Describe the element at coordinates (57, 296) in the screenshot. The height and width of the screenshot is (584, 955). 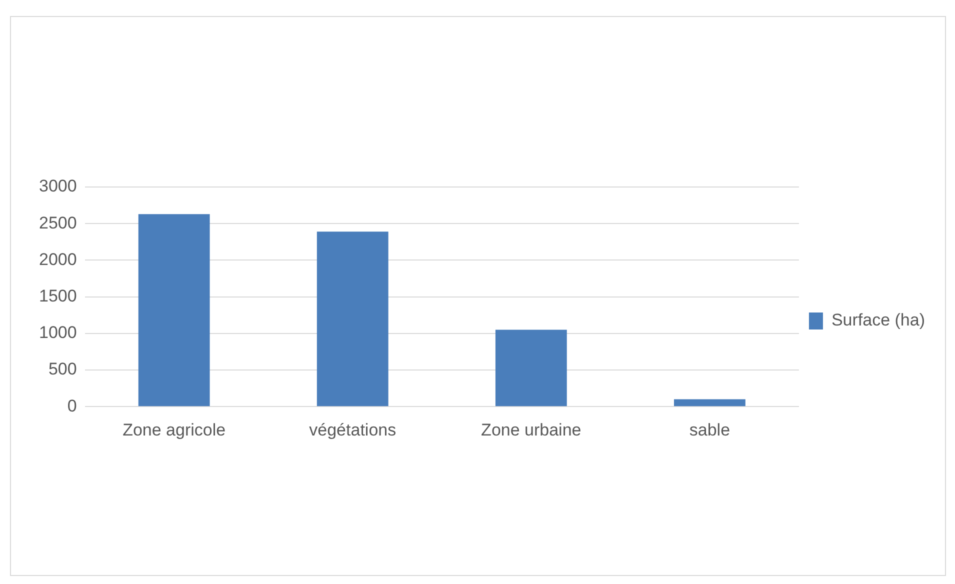
I see `y-tick-label: 1500` at that location.